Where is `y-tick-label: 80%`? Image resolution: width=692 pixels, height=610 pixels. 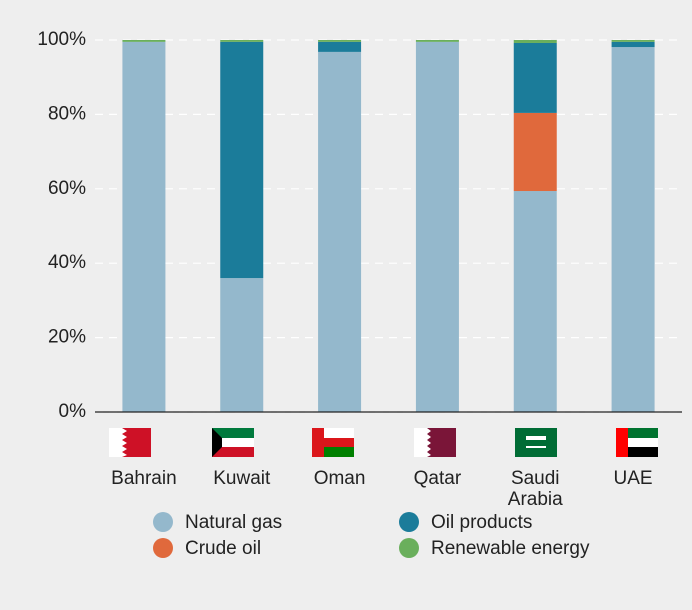 y-tick-label: 80% is located at coordinates (67, 113).